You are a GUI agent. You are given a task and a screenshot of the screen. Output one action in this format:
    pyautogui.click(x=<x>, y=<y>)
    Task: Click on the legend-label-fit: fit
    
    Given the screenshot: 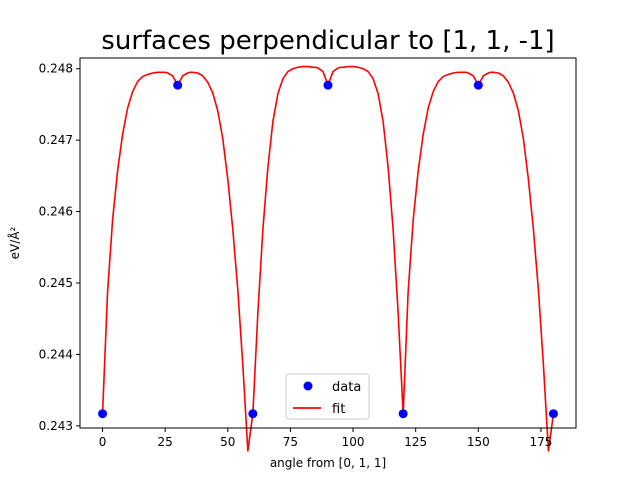 What is the action you would take?
    pyautogui.click(x=338, y=409)
    